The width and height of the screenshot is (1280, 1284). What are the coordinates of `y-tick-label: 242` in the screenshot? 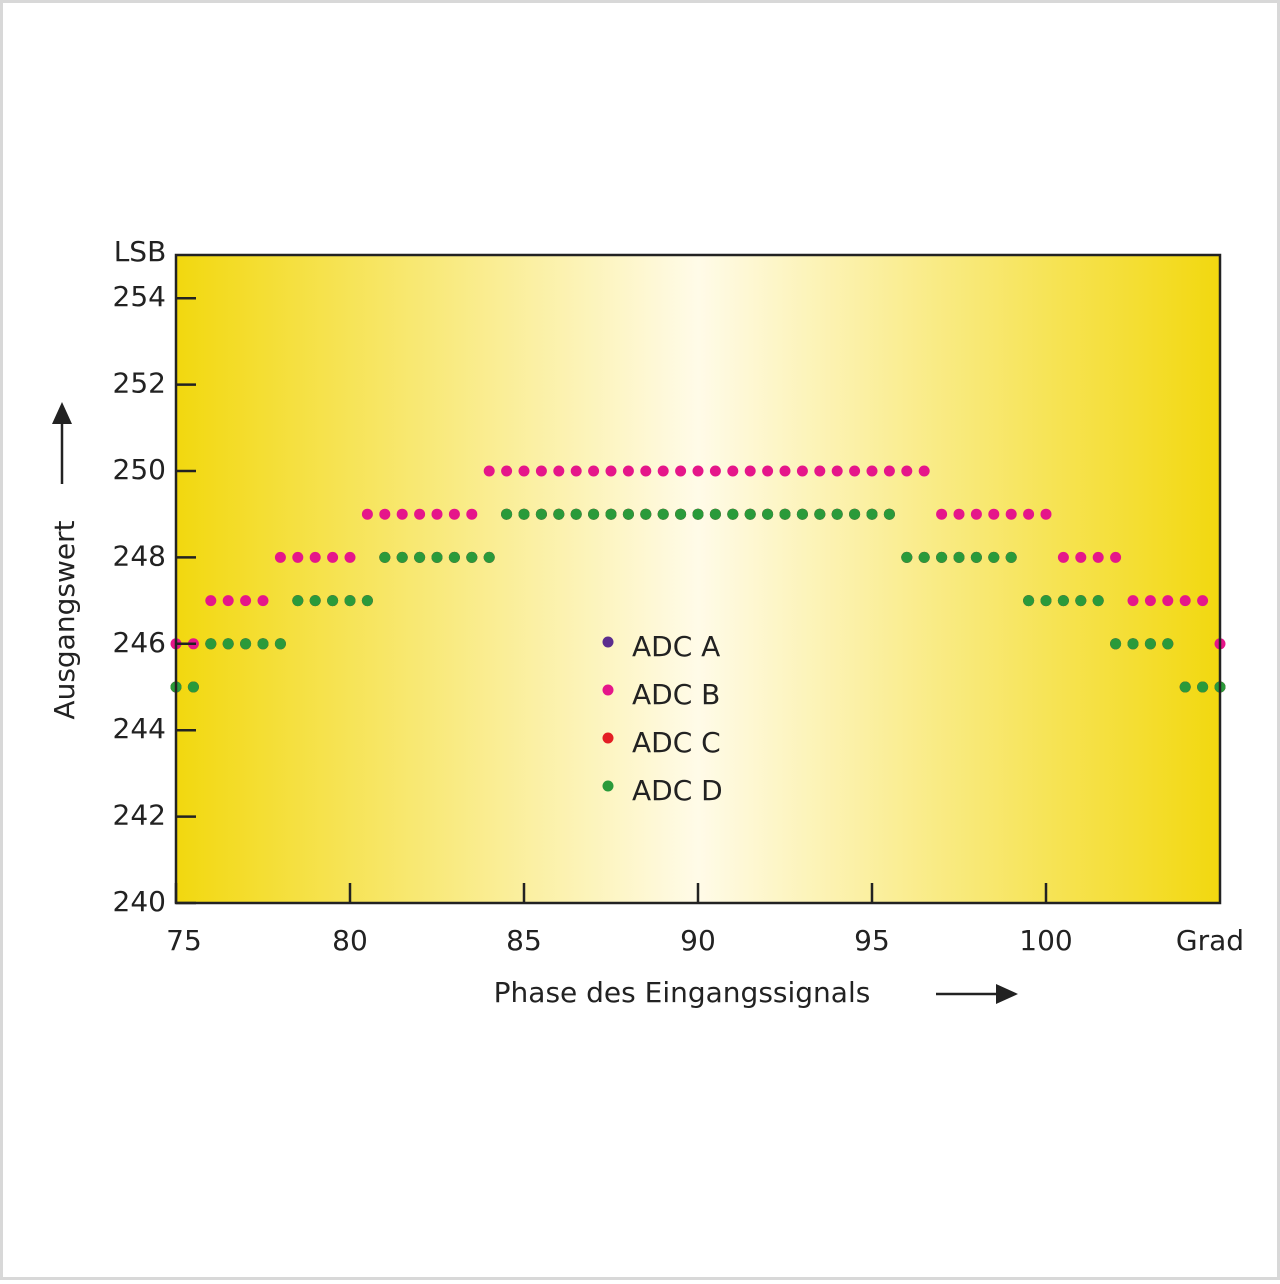 It's located at (139, 815).